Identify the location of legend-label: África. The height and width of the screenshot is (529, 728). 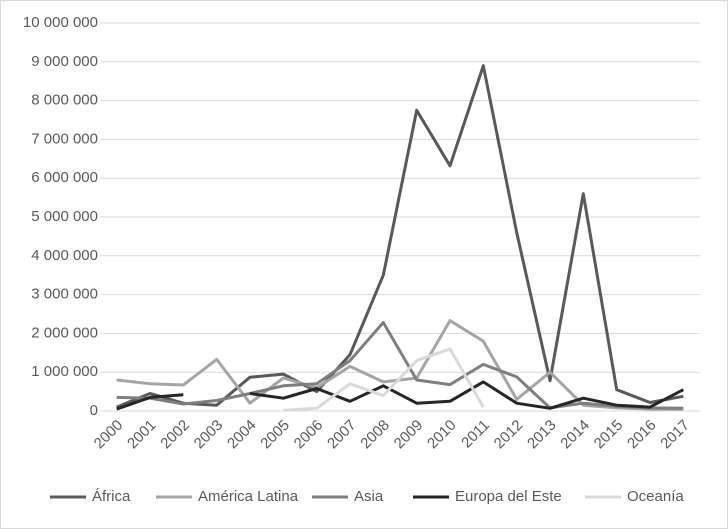
(111, 496).